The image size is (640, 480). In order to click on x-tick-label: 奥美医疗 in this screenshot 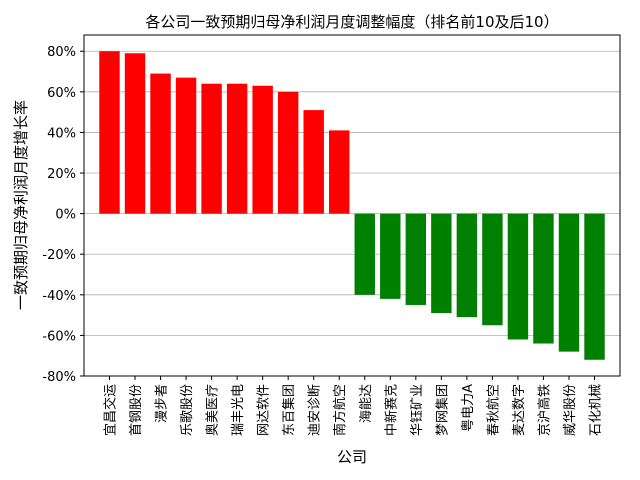, I will do `click(213, 410)`.